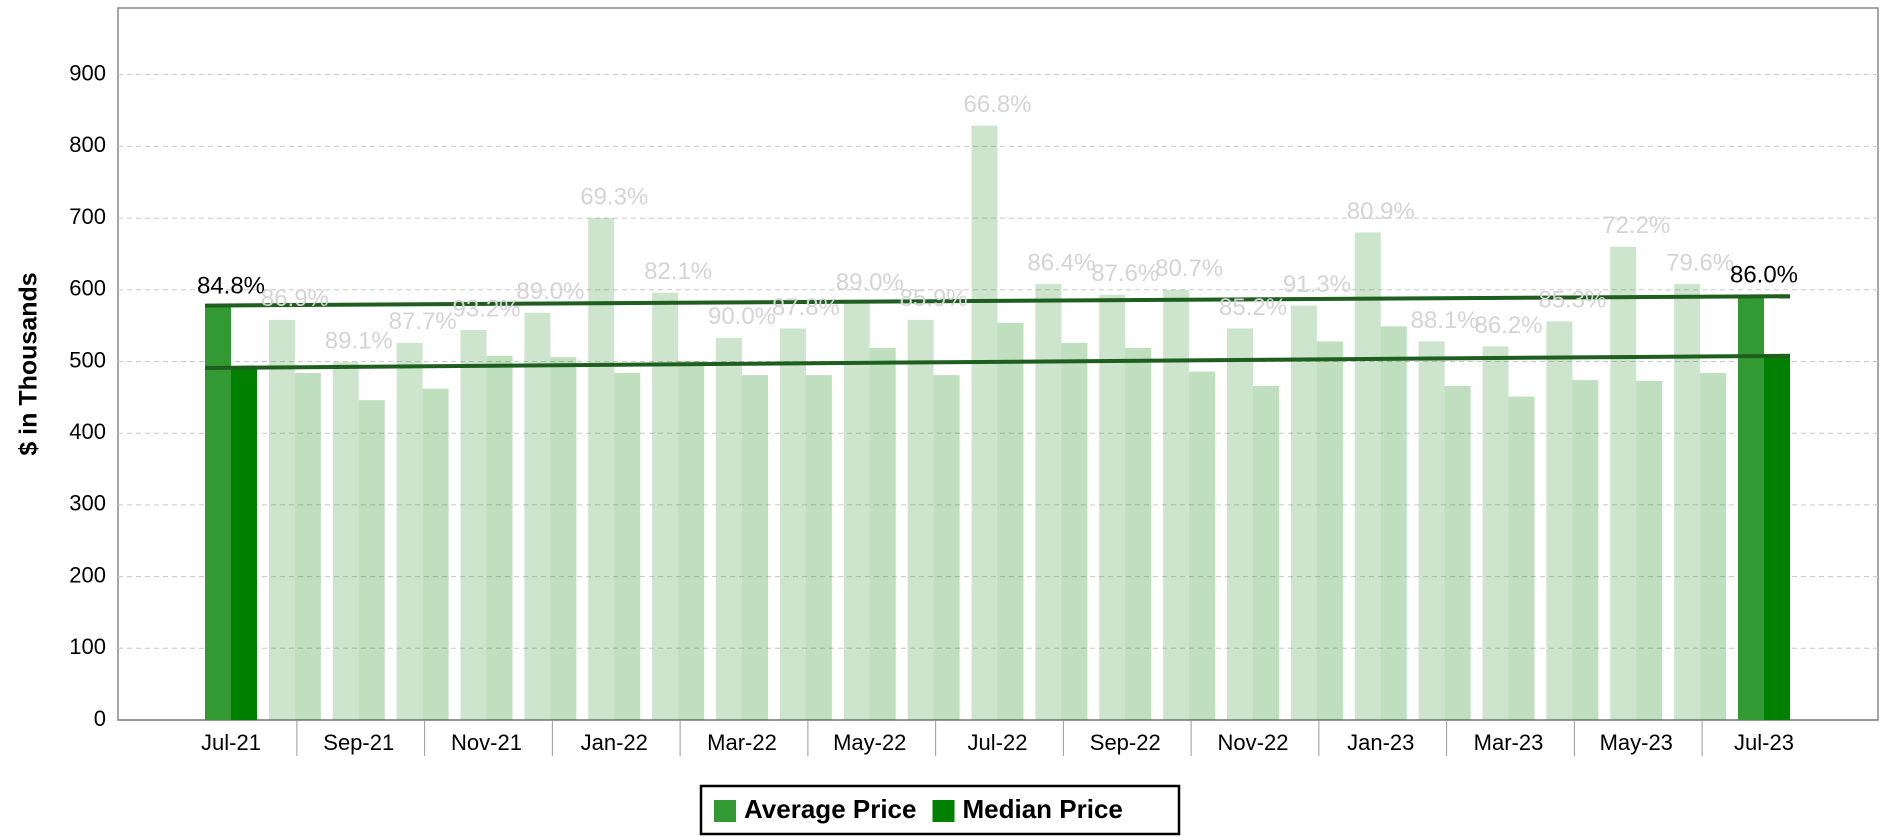 This screenshot has width=1881, height=837. I want to click on y-tick-label: 400, so click(87, 431).